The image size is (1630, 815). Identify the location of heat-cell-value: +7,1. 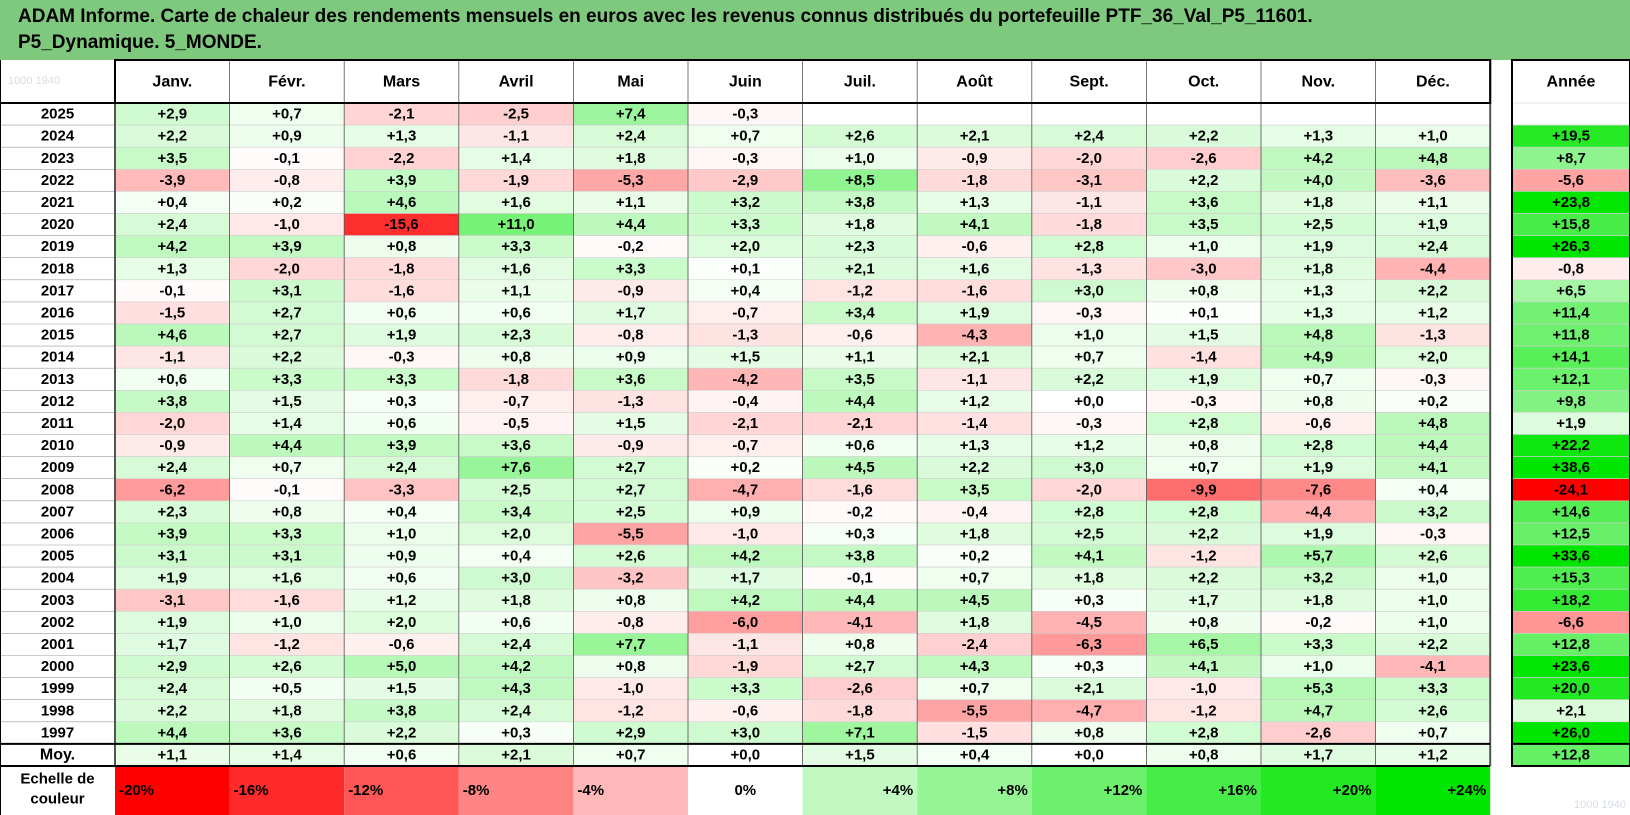
(860, 732).